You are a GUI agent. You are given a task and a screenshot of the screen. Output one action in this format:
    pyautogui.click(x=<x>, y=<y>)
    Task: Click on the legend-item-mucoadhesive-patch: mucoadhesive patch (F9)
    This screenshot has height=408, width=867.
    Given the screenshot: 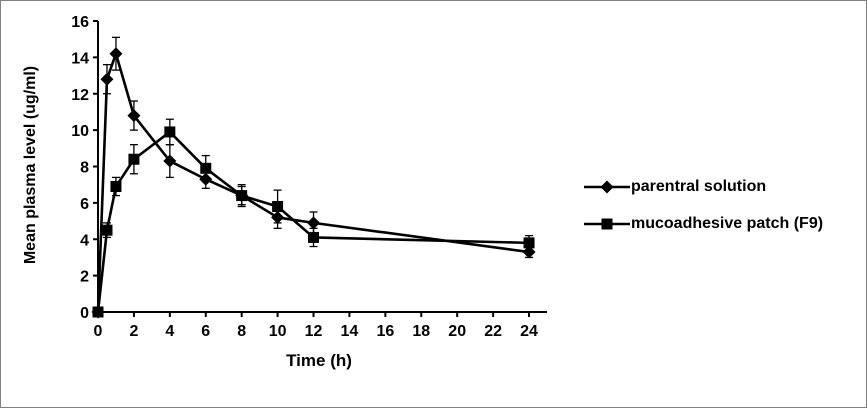 What is the action you would take?
    pyautogui.click(x=703, y=223)
    